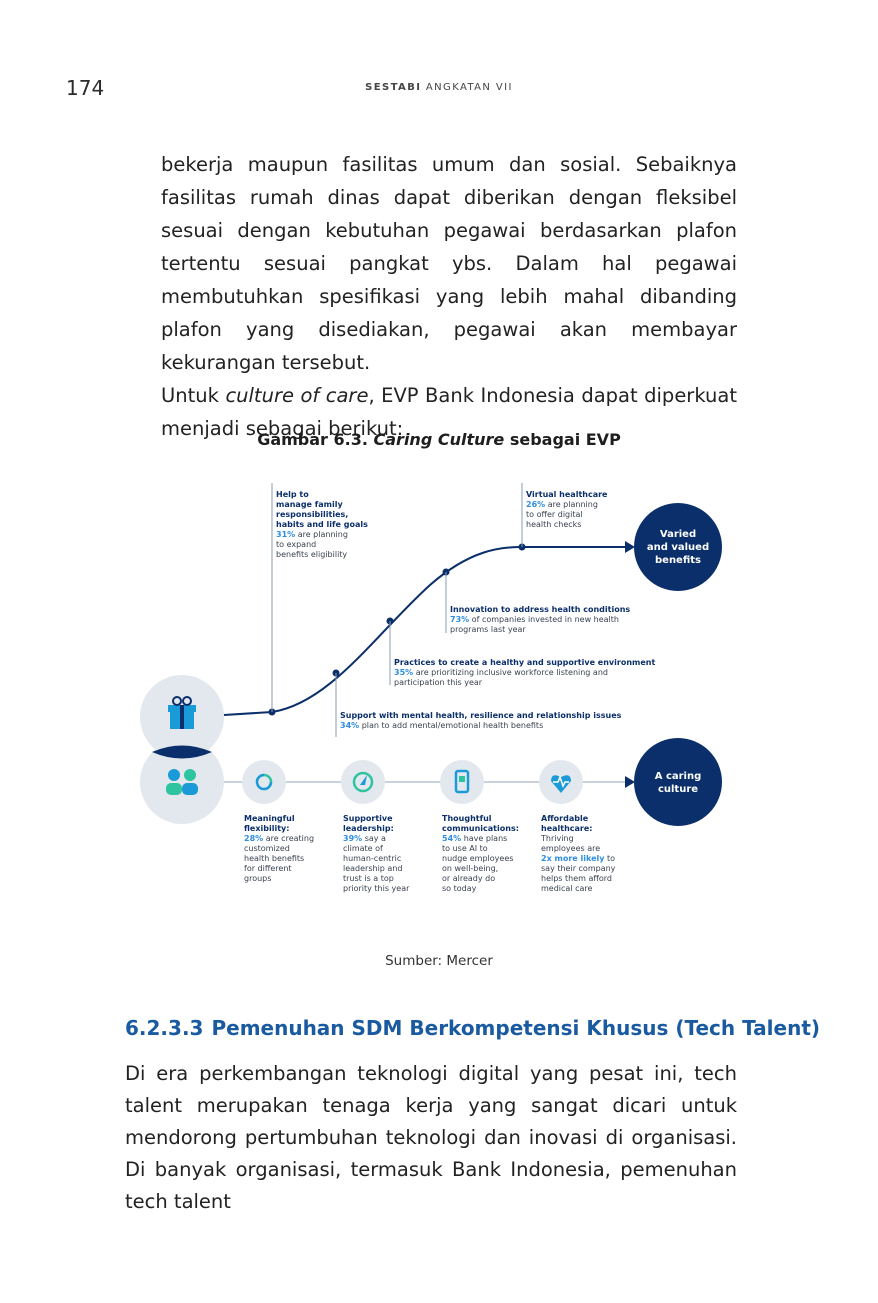 This screenshot has height=1303, width=878. Describe the element at coordinates (578, 858) in the screenshot. I see `pillar-4-detail-2: 2x more likely to` at that location.